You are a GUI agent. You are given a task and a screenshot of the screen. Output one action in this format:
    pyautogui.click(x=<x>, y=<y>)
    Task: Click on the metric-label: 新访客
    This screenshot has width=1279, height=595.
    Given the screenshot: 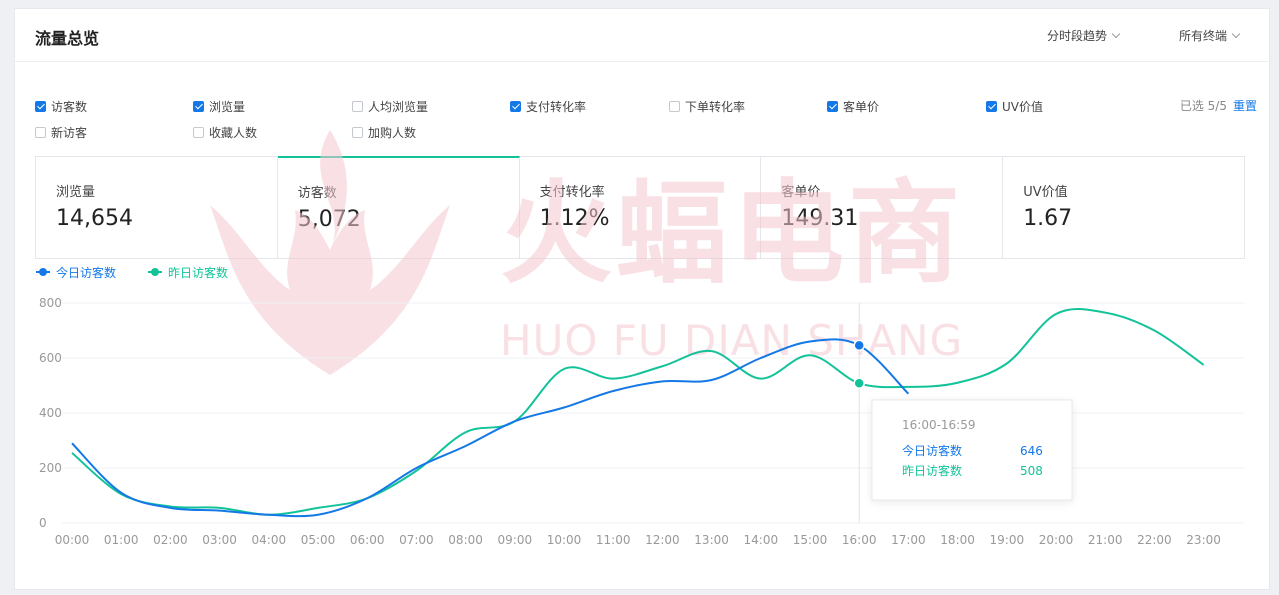 What is the action you would take?
    pyautogui.click(x=69, y=133)
    